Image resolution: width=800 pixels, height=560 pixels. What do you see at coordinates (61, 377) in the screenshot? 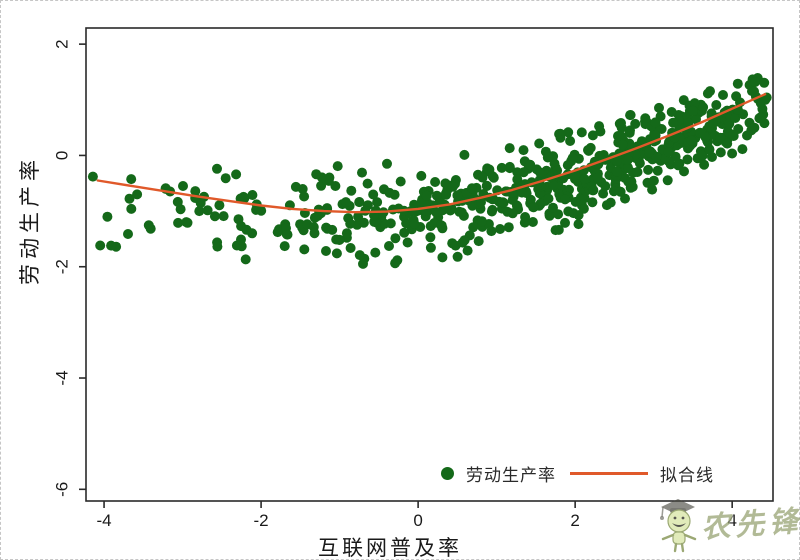
I see `y-tick-label: -4` at bounding box center [61, 377].